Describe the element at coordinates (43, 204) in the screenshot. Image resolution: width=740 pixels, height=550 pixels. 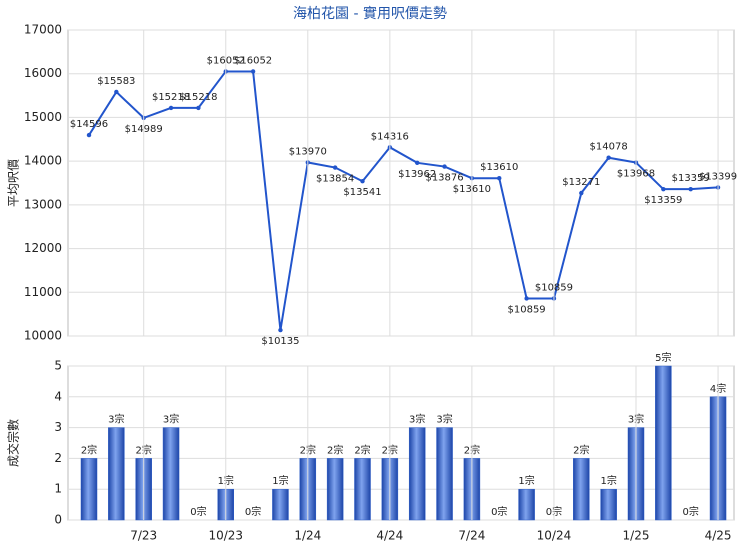
I see `y-tick-label: 13000` at that location.